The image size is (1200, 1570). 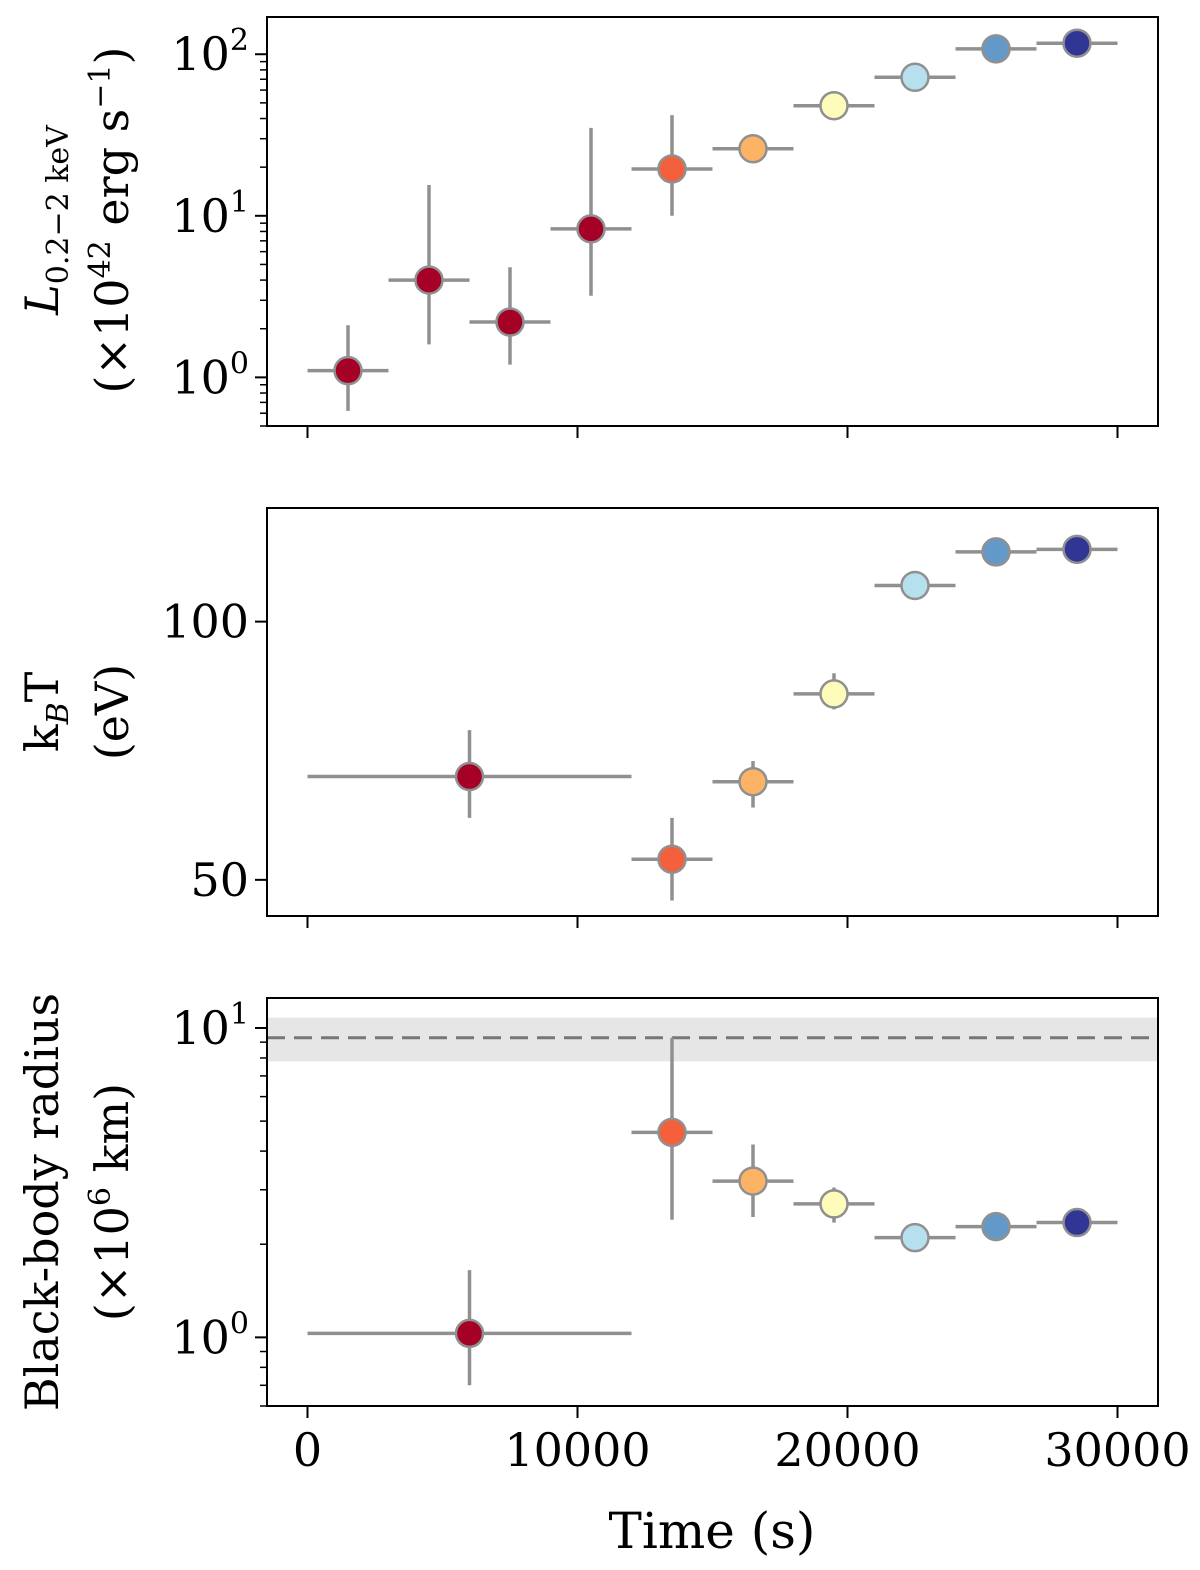 I want to click on luminosity-ylabel: L0.2−2 keV, so click(x=45, y=220).